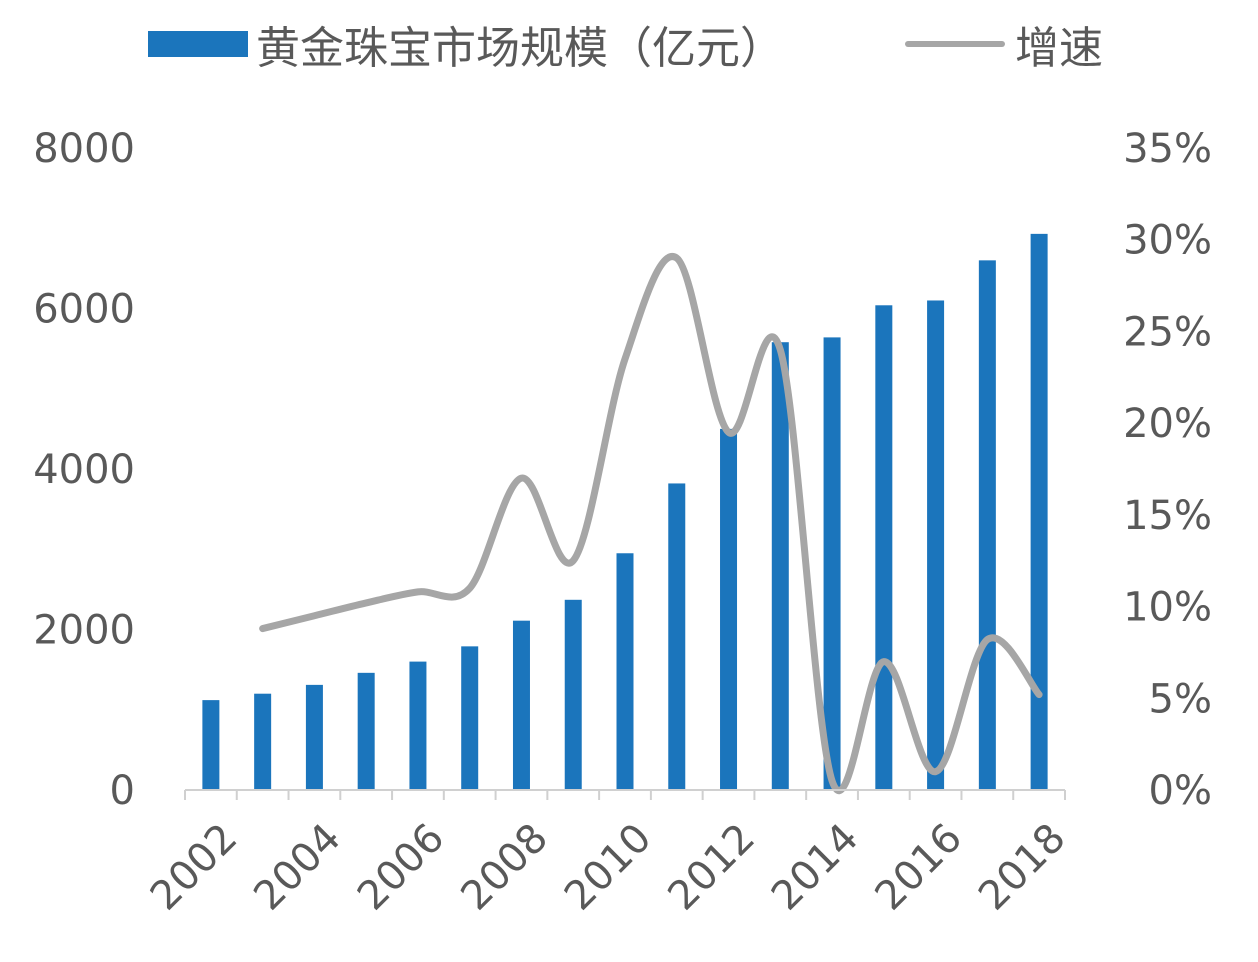  What do you see at coordinates (297, 867) in the screenshot?
I see `x-tick-label: 2004` at bounding box center [297, 867].